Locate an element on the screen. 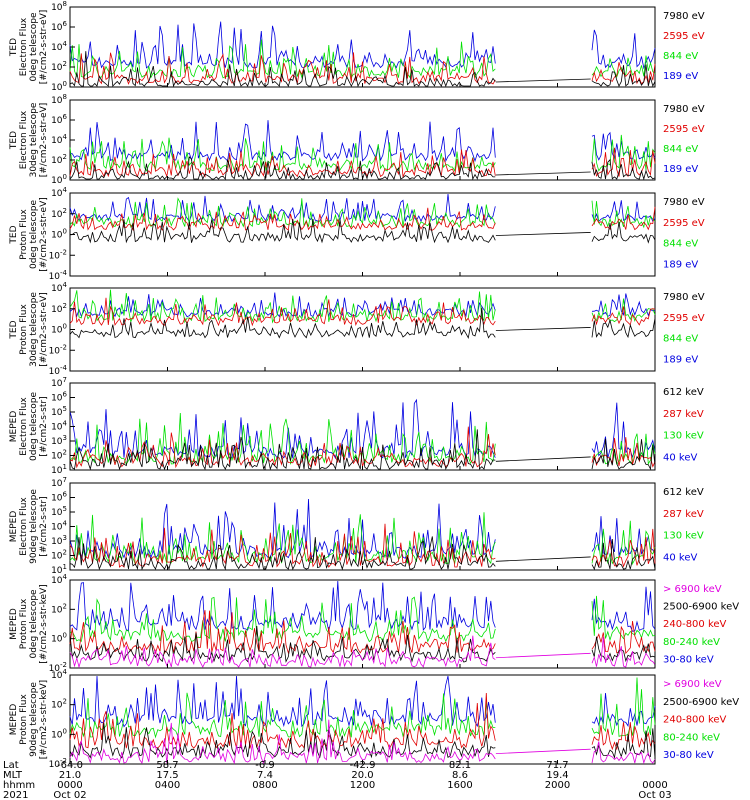 This screenshot has width=750, height=800. panel-frame is located at coordinates (362, 234).